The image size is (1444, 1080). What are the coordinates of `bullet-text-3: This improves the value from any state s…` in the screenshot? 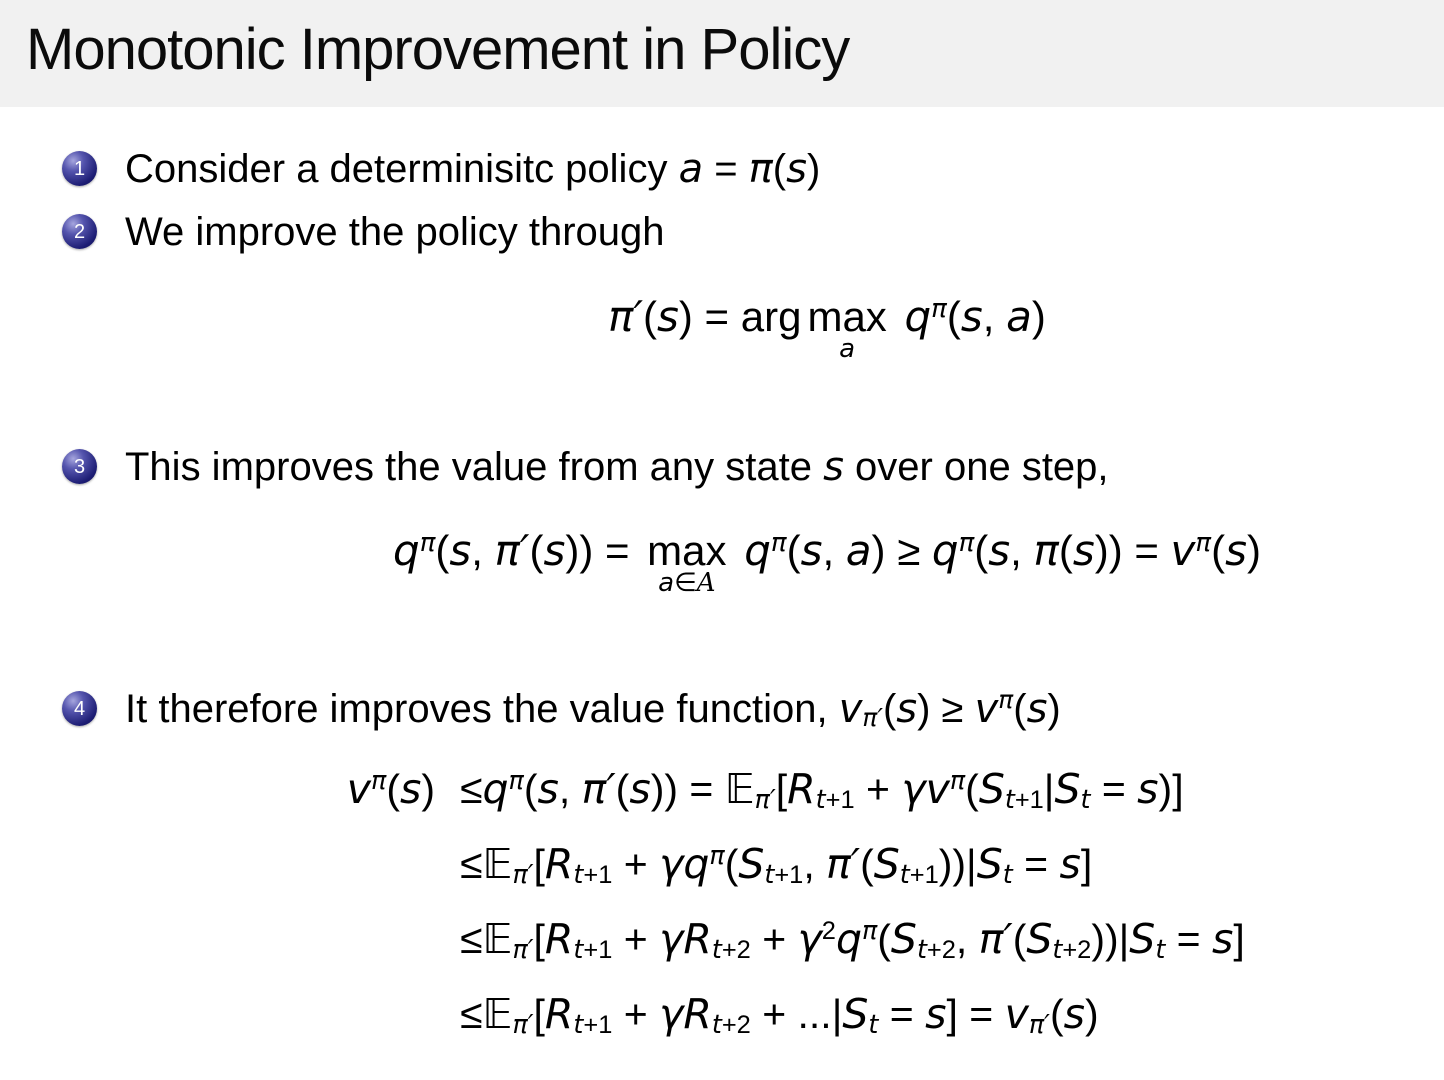 It's located at (617, 467).